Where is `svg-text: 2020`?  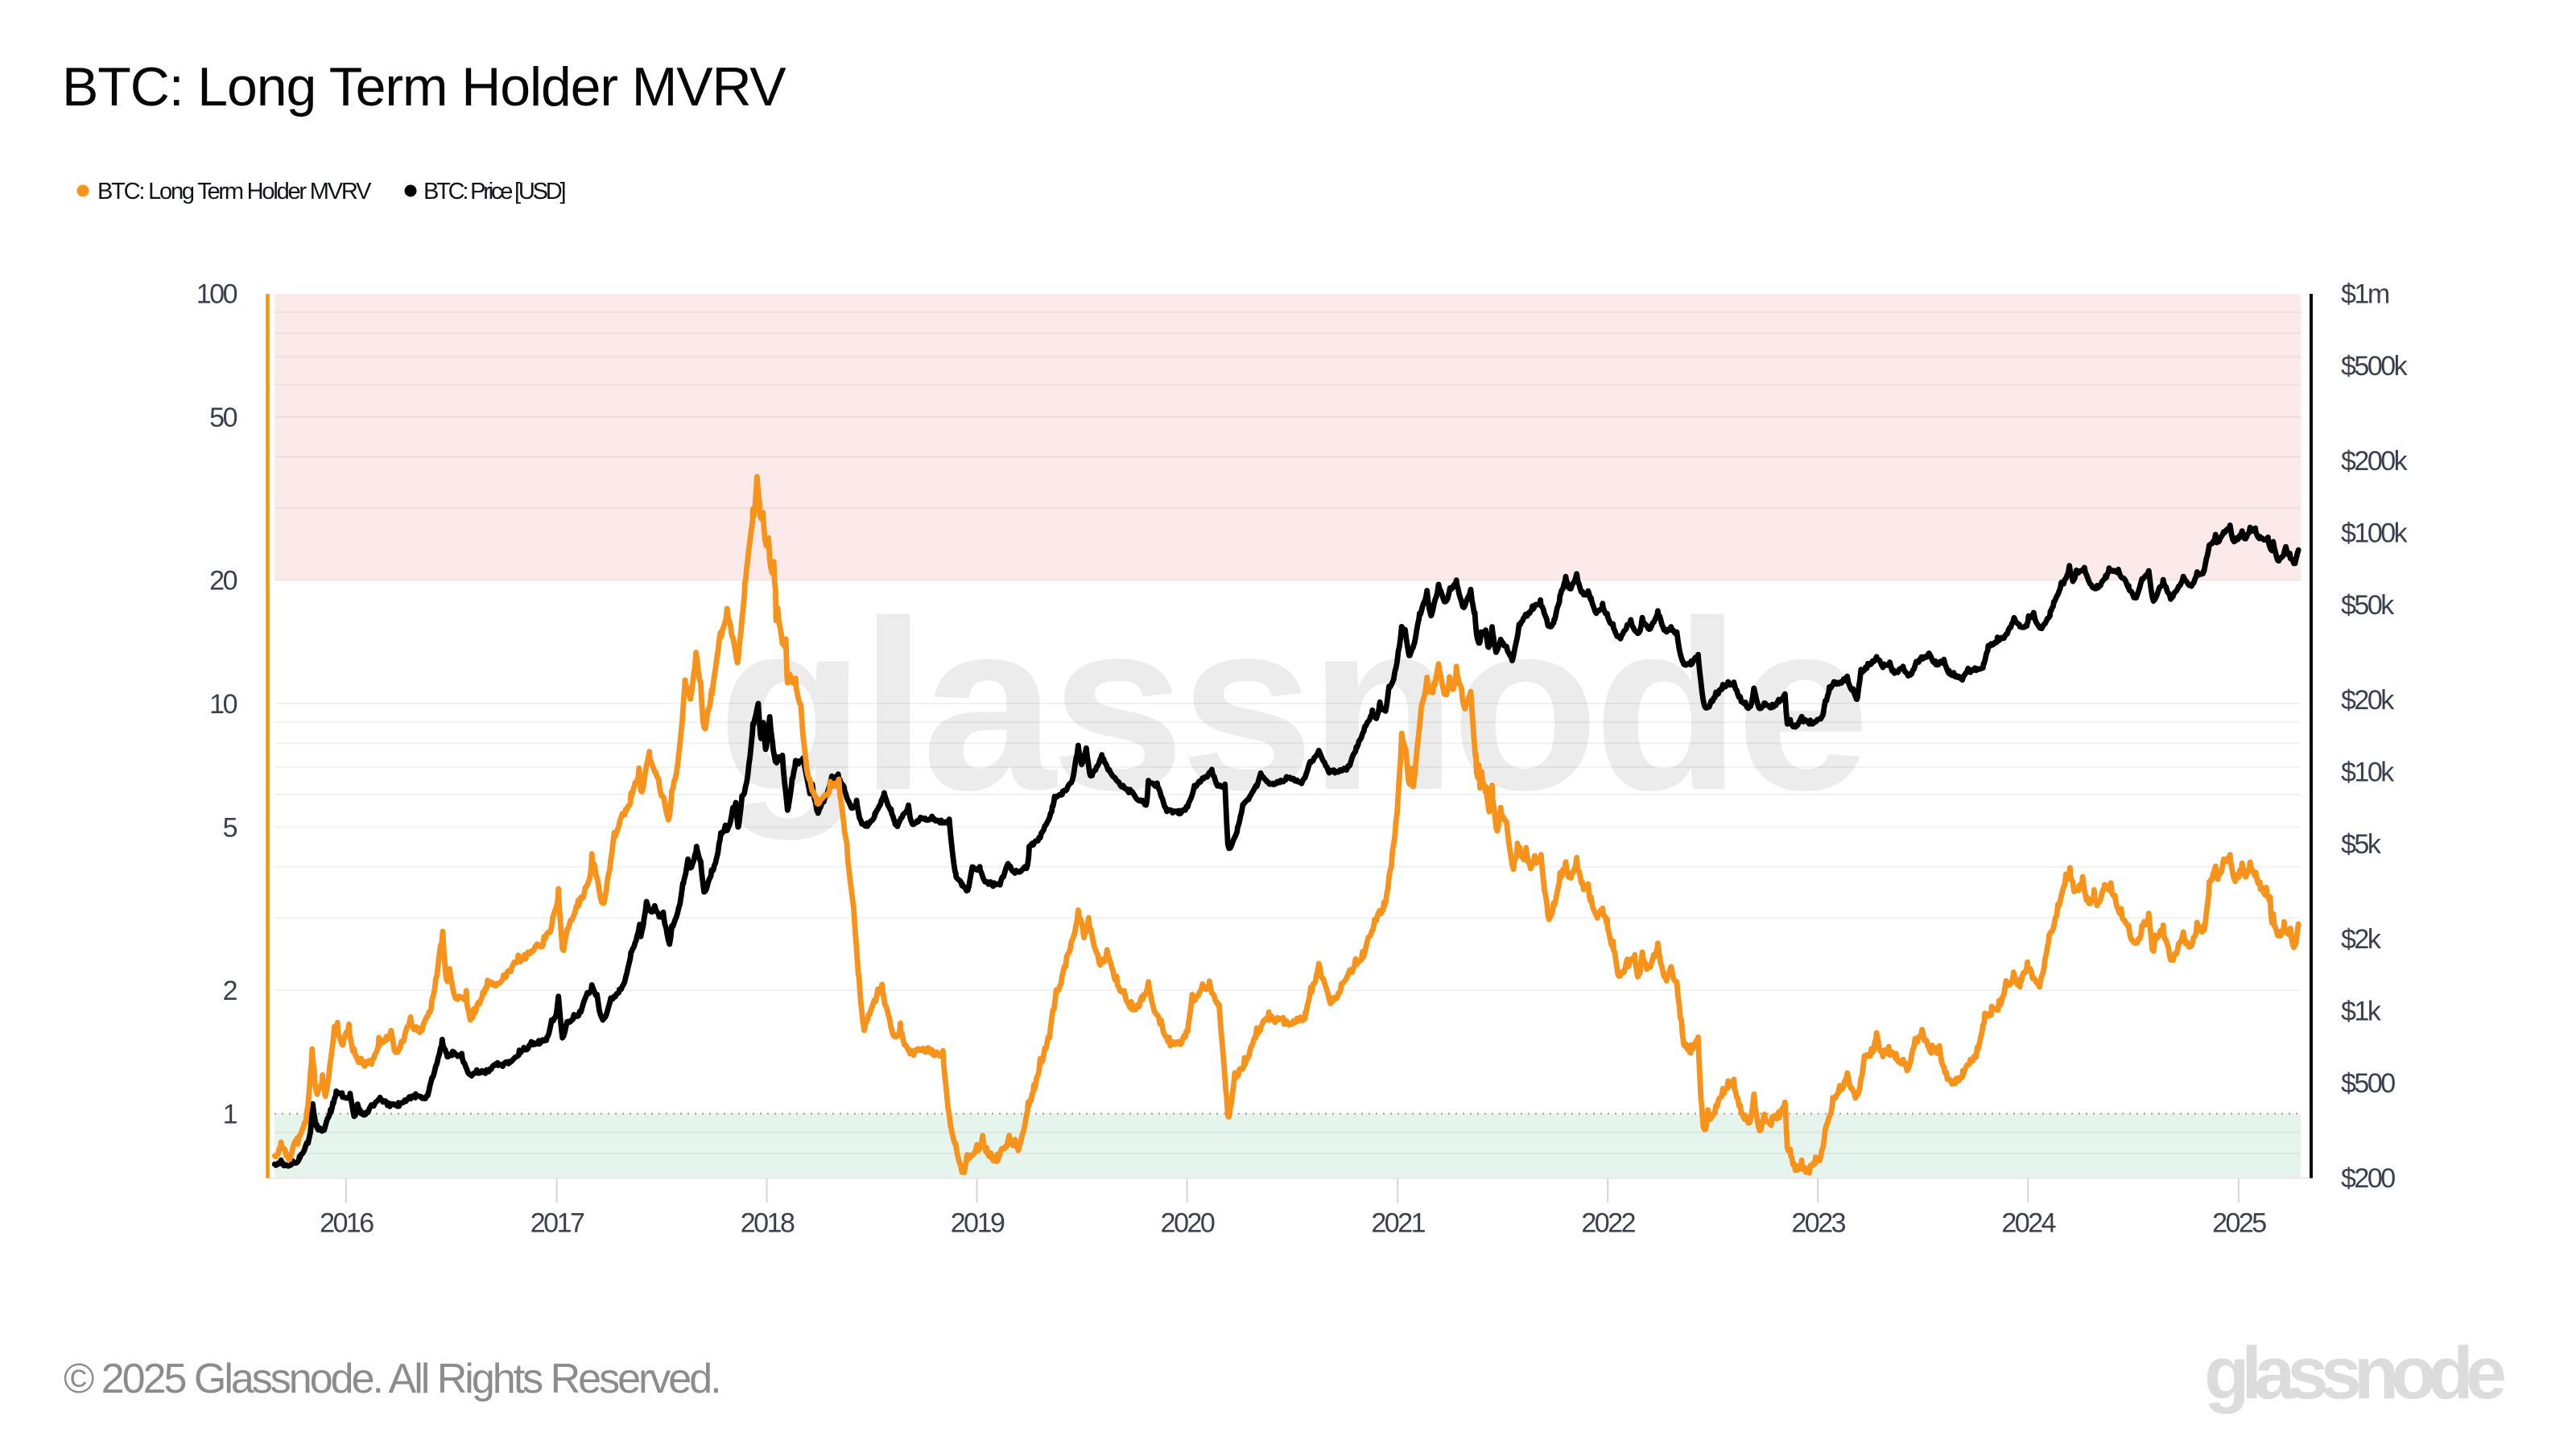
svg-text: 2020 is located at coordinates (1188, 1223).